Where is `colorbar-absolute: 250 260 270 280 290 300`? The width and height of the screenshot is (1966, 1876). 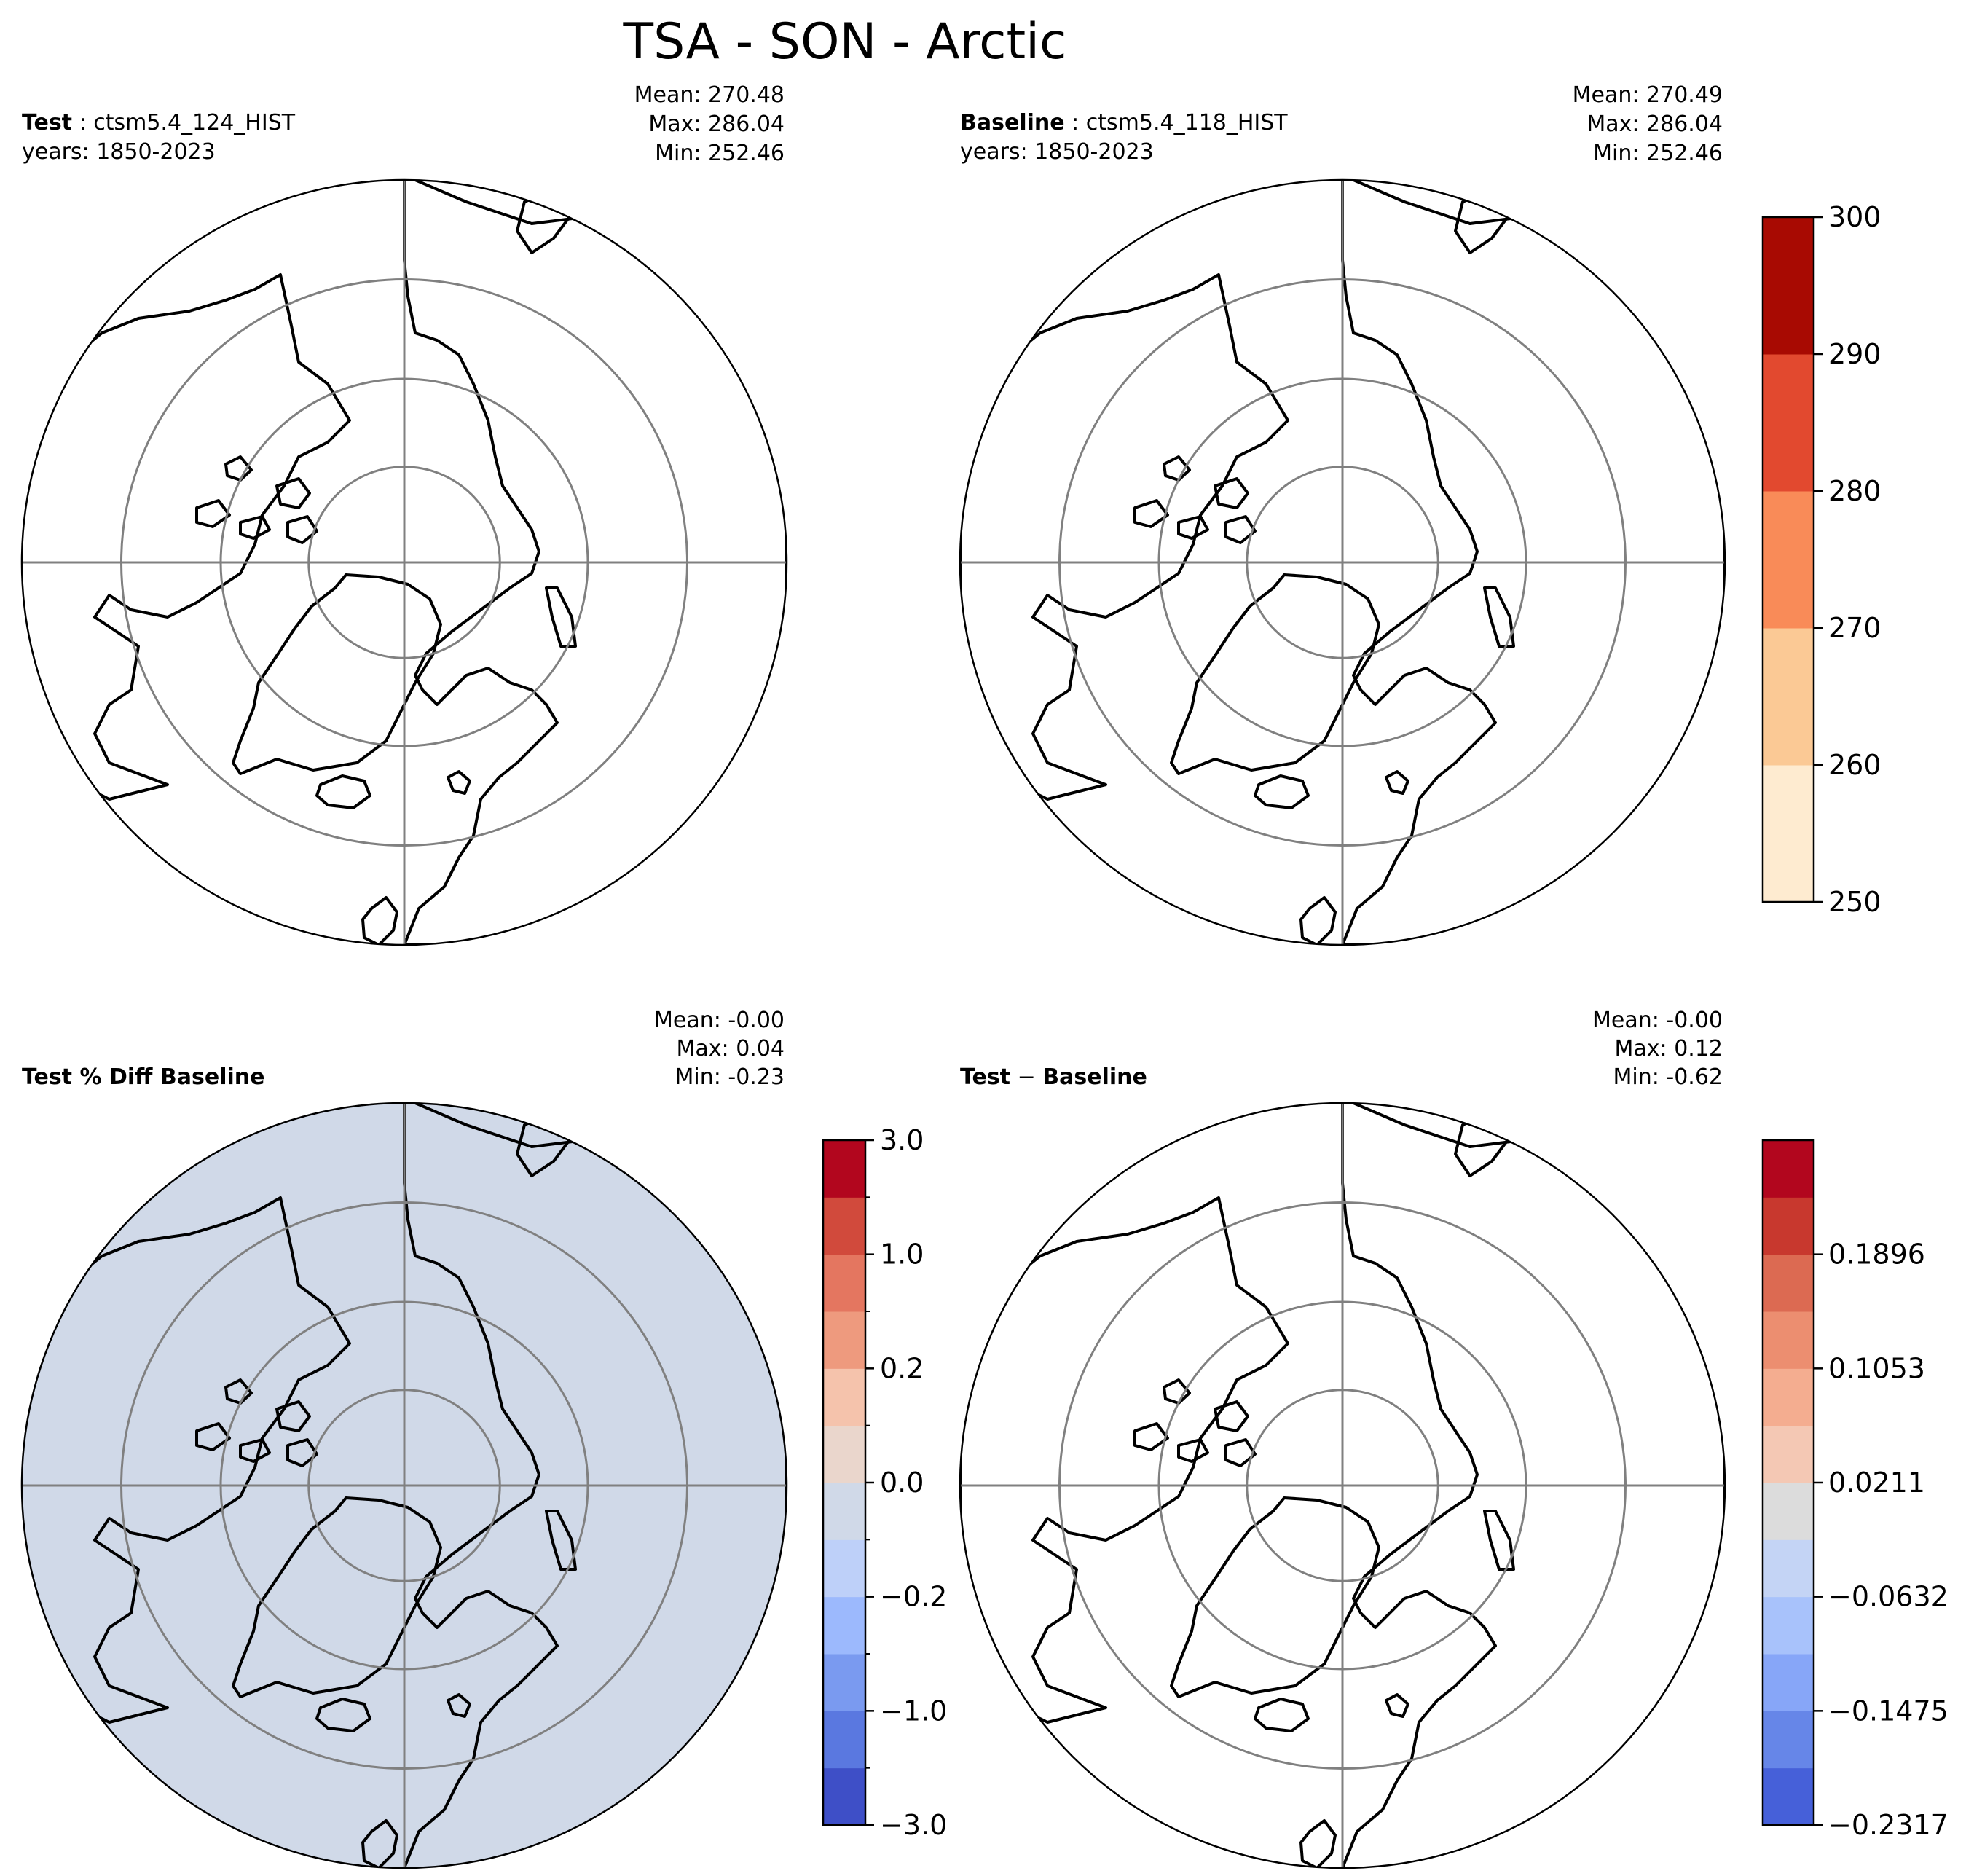 colorbar-absolute: 250 260 270 280 290 300 is located at coordinates (1821, 559).